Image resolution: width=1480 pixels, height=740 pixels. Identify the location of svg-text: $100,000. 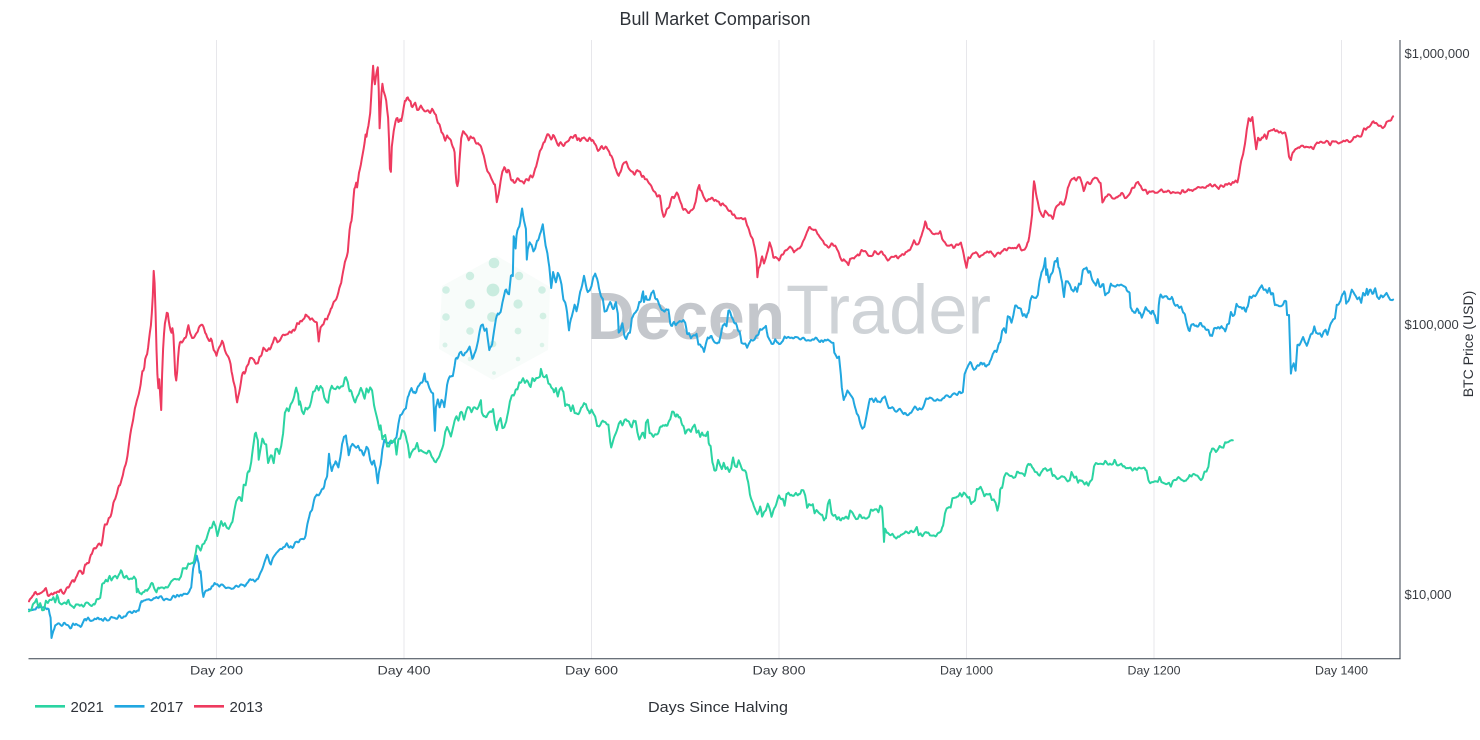
(1432, 324).